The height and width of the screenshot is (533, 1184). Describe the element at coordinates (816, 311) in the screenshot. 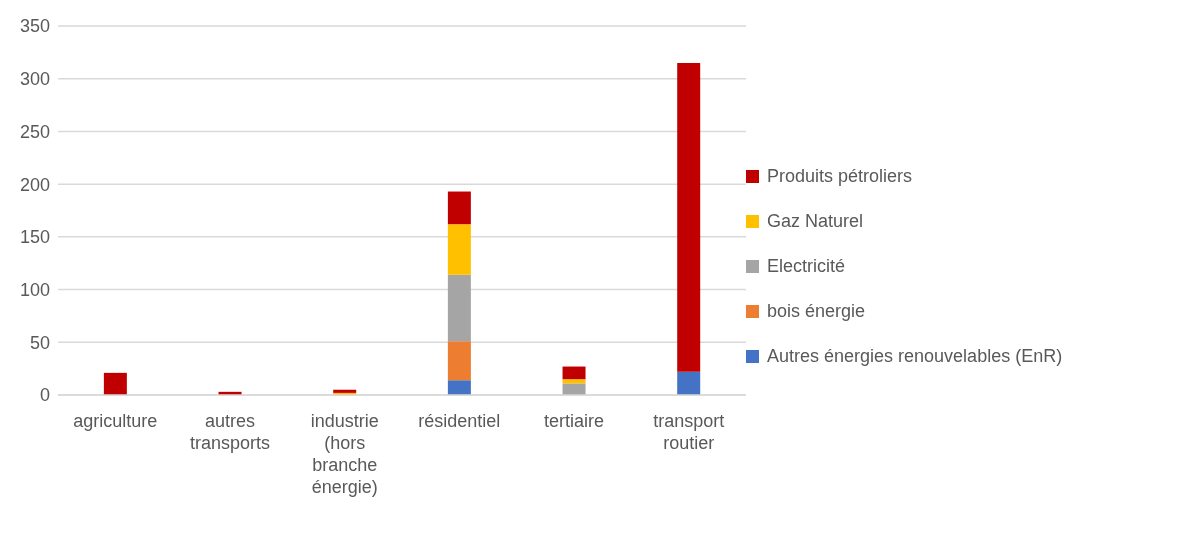

I see `legend-label: bois énergie` at that location.